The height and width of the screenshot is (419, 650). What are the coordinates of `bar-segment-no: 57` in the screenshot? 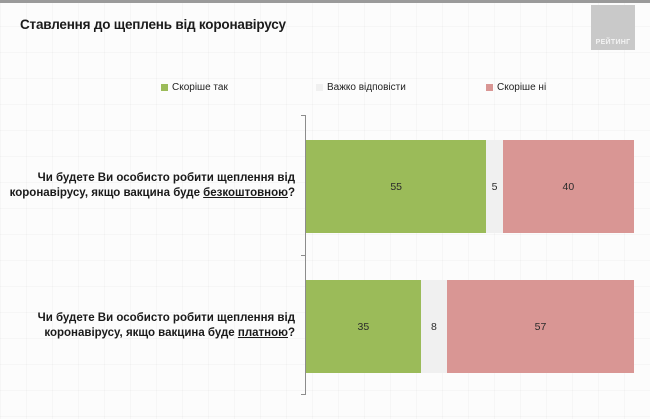 It's located at (540, 326).